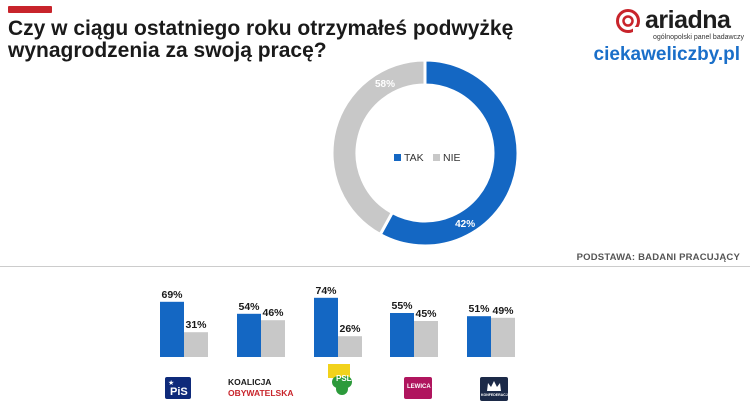  Describe the element at coordinates (503, 311) in the screenshot. I see `bar-label-nie-4: 49%` at that location.